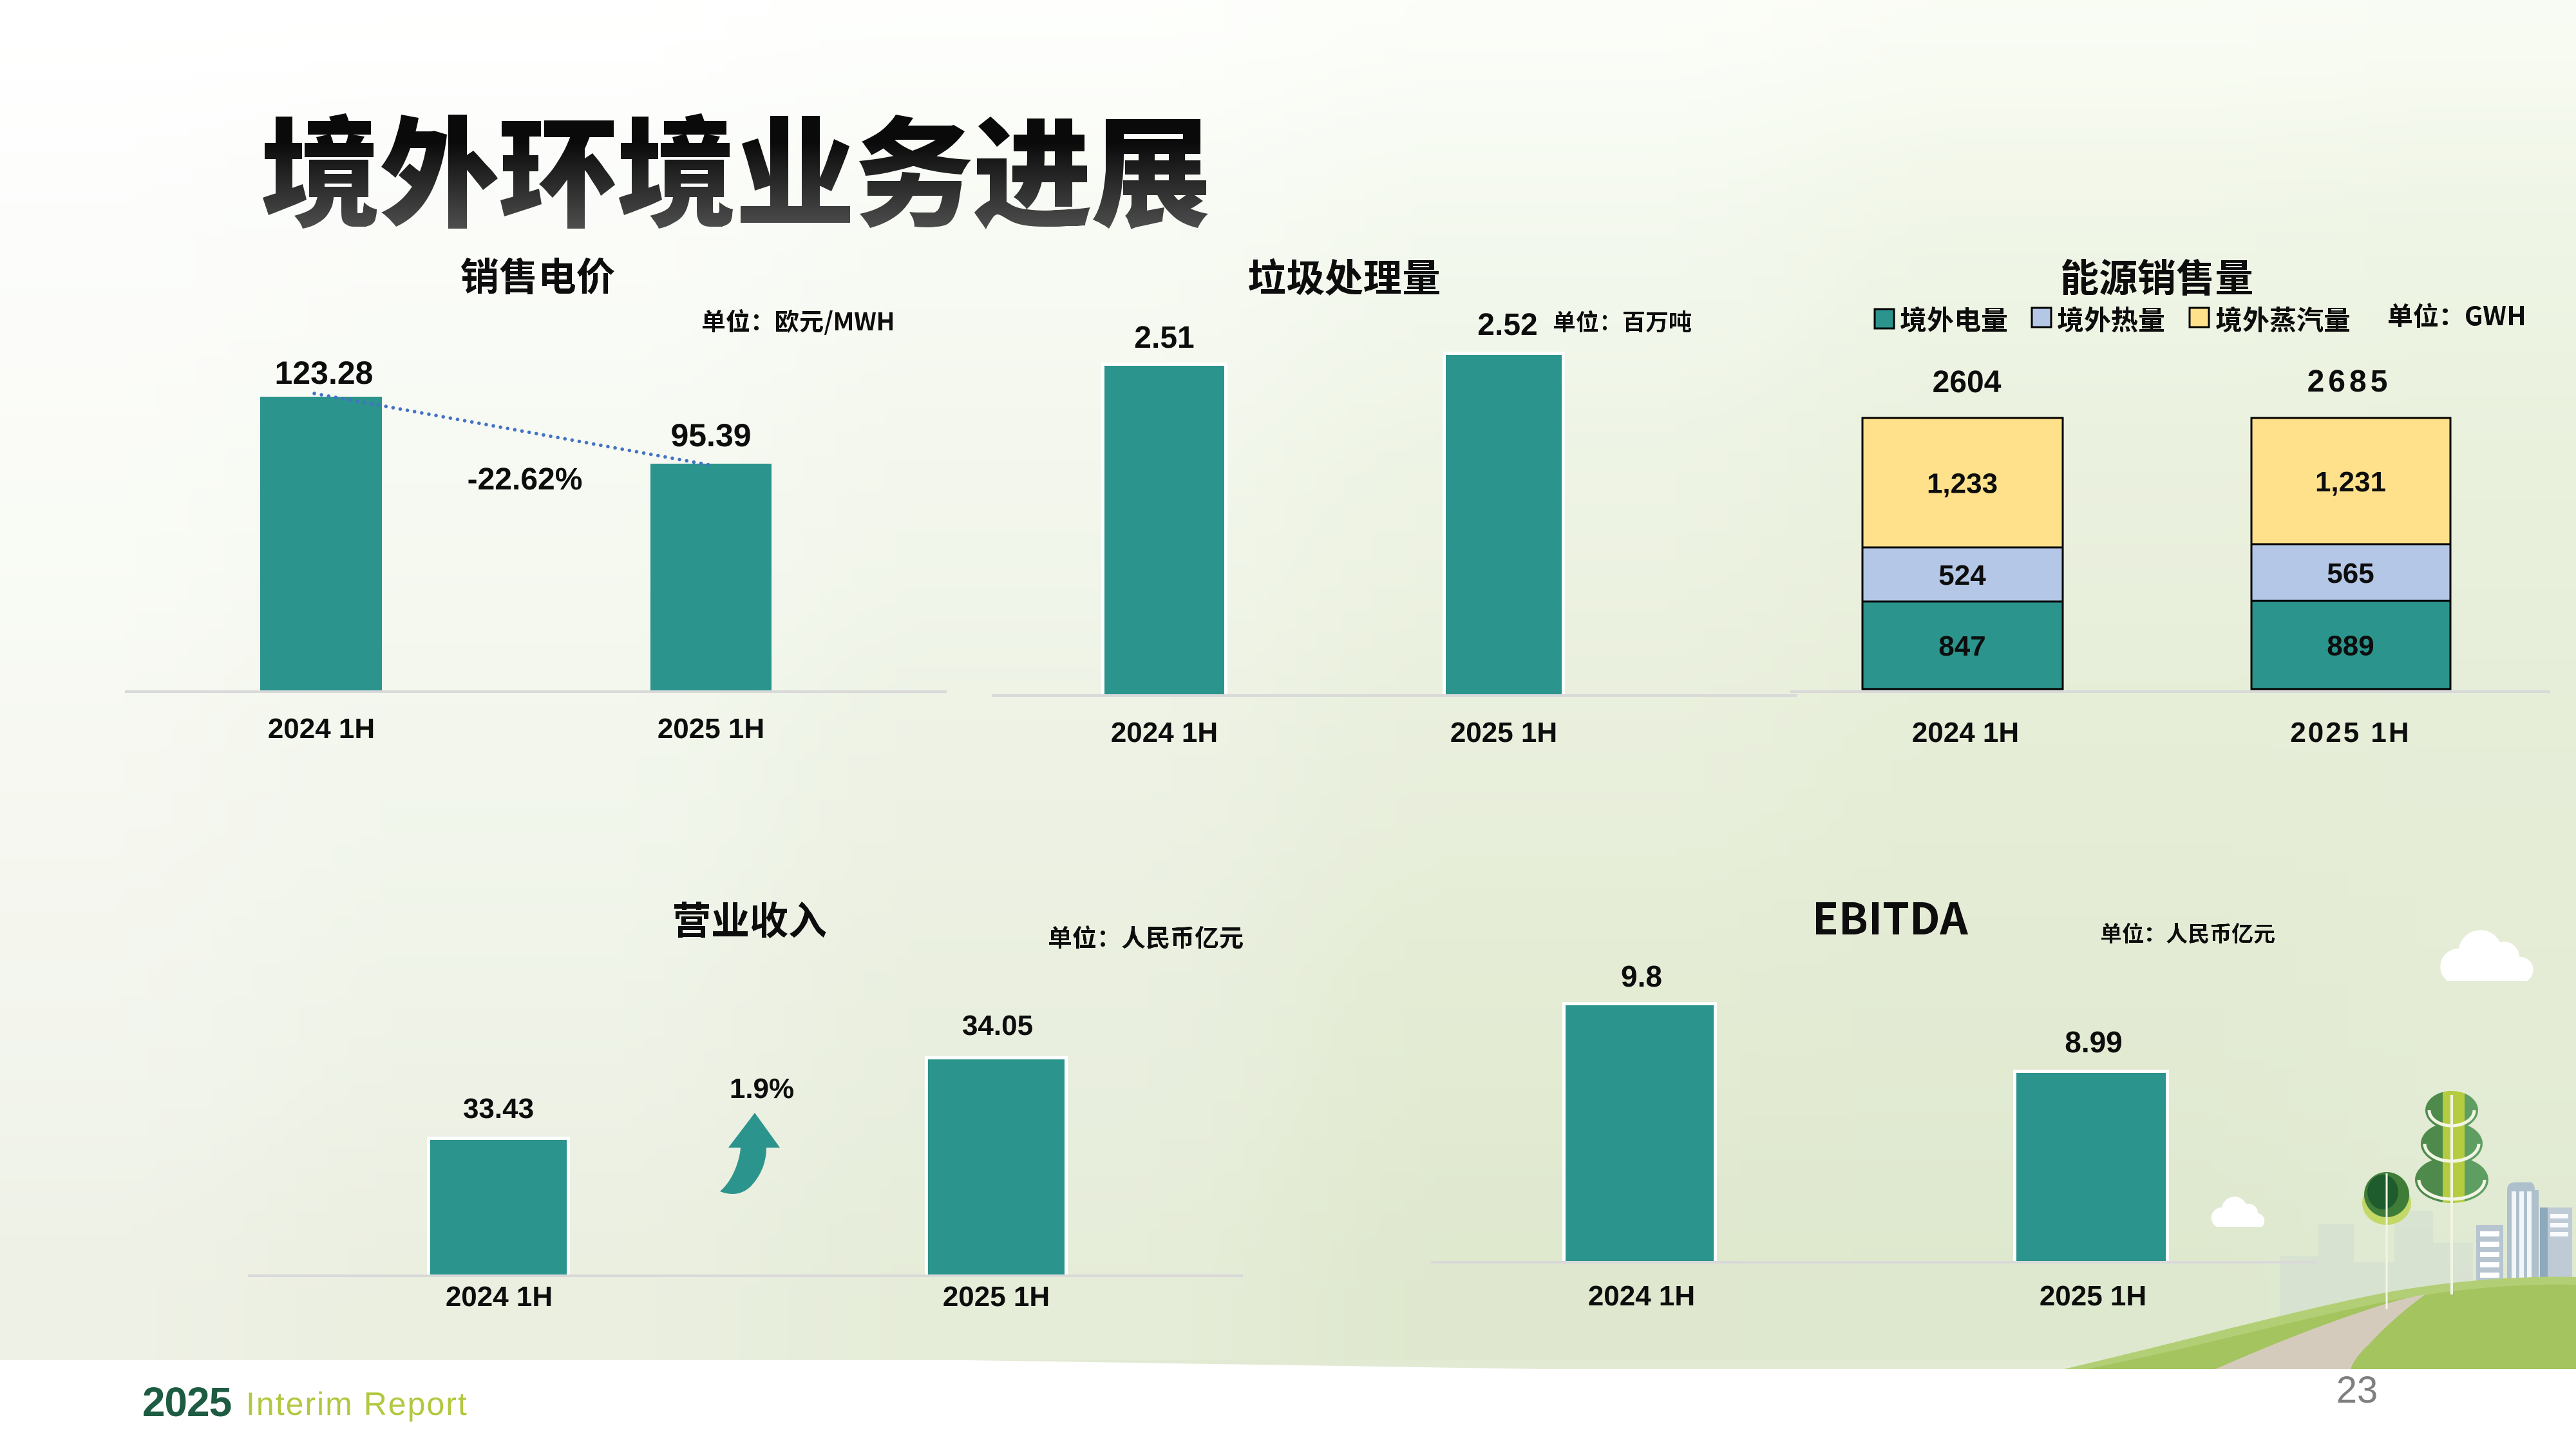 This screenshot has height=1449, width=2576. Describe the element at coordinates (2357, 1390) in the screenshot. I see `svg-text: 23` at that location.